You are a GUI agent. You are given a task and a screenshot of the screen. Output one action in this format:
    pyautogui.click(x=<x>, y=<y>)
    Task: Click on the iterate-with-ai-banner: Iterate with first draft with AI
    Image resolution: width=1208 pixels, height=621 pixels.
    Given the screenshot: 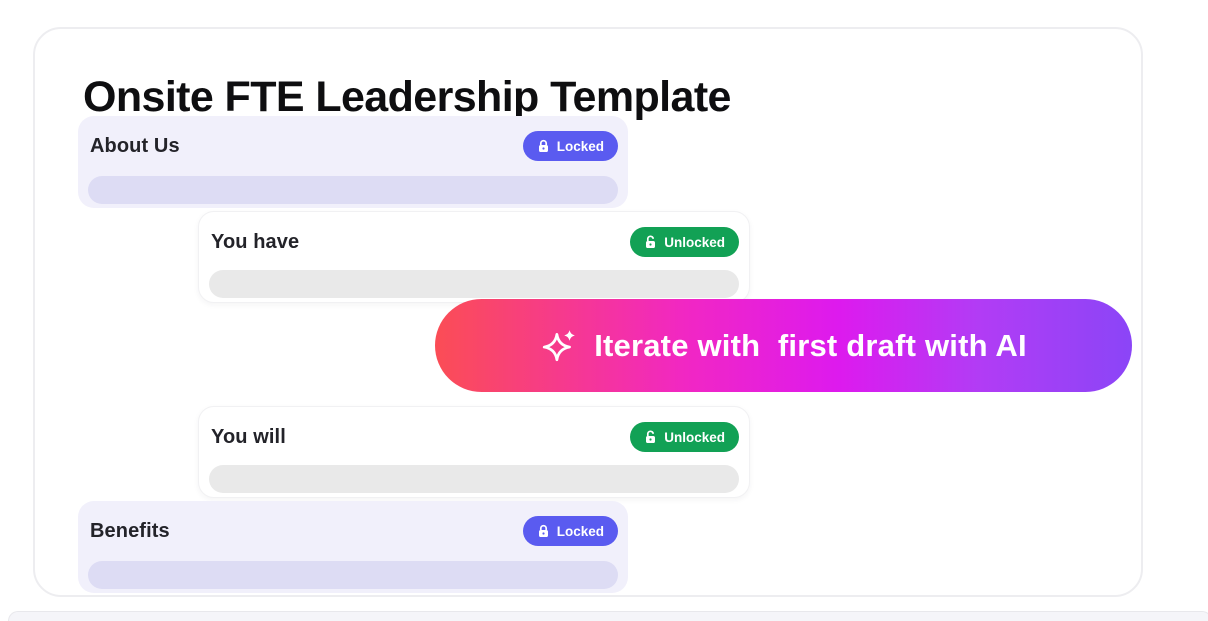 What is the action you would take?
    pyautogui.click(x=783, y=345)
    